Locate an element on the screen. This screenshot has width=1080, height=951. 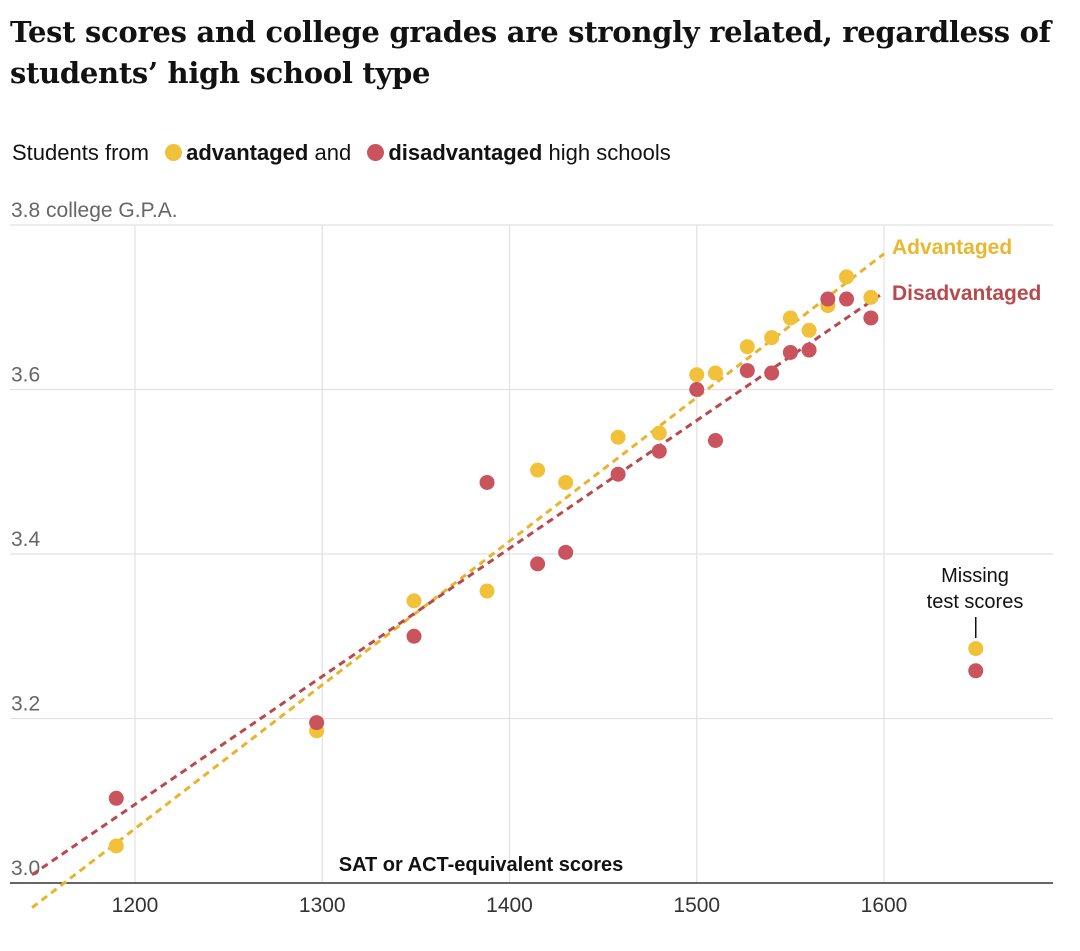
x-tick-label: 1400 is located at coordinates (509, 905).